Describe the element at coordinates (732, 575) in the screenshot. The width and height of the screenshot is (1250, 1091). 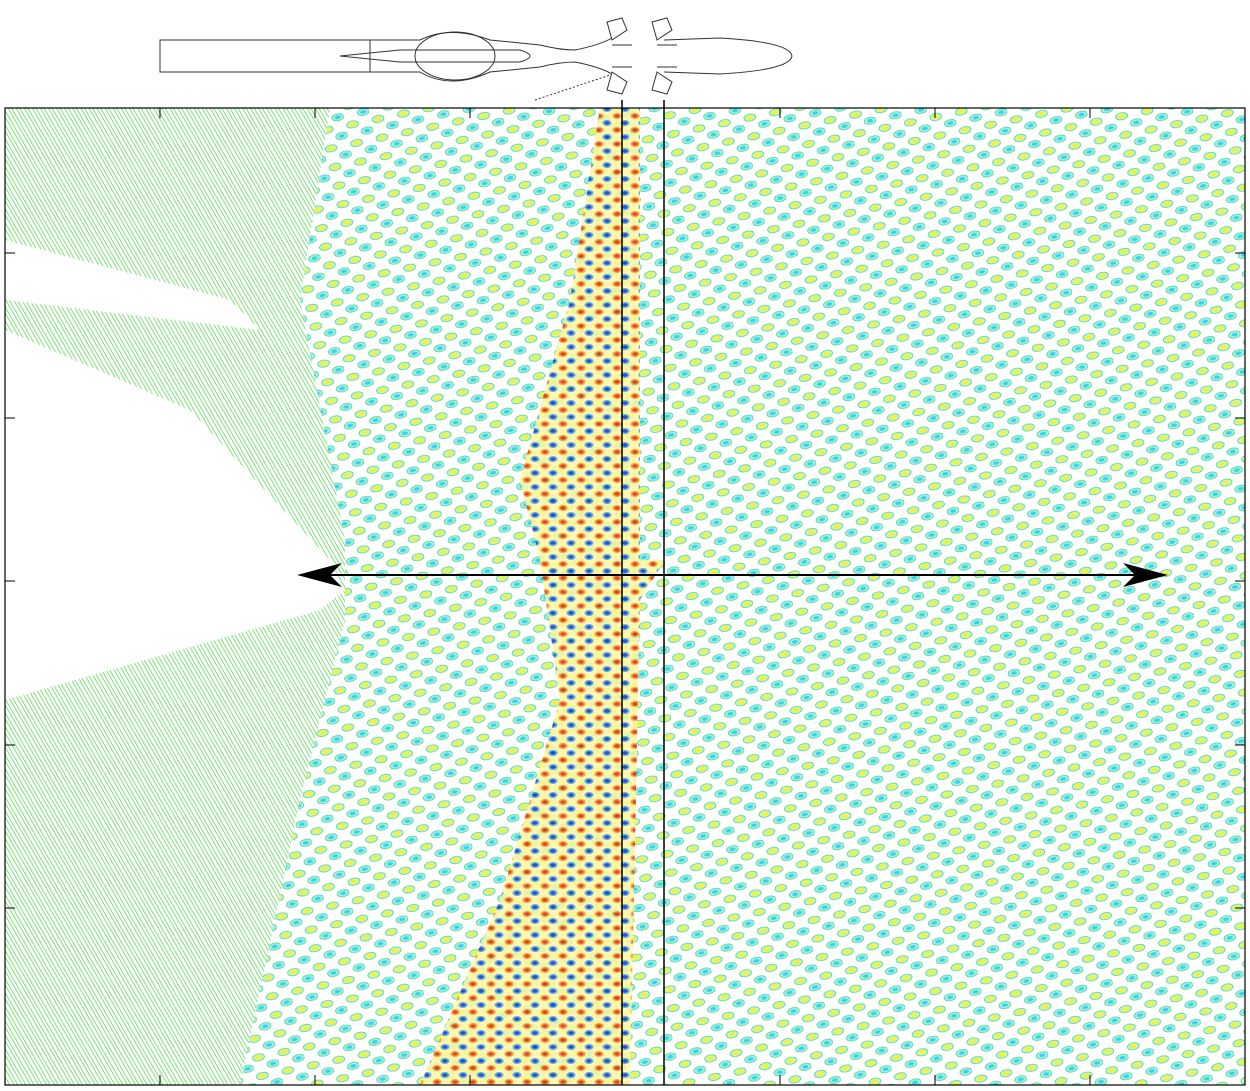
I see `axis-arrow` at that location.